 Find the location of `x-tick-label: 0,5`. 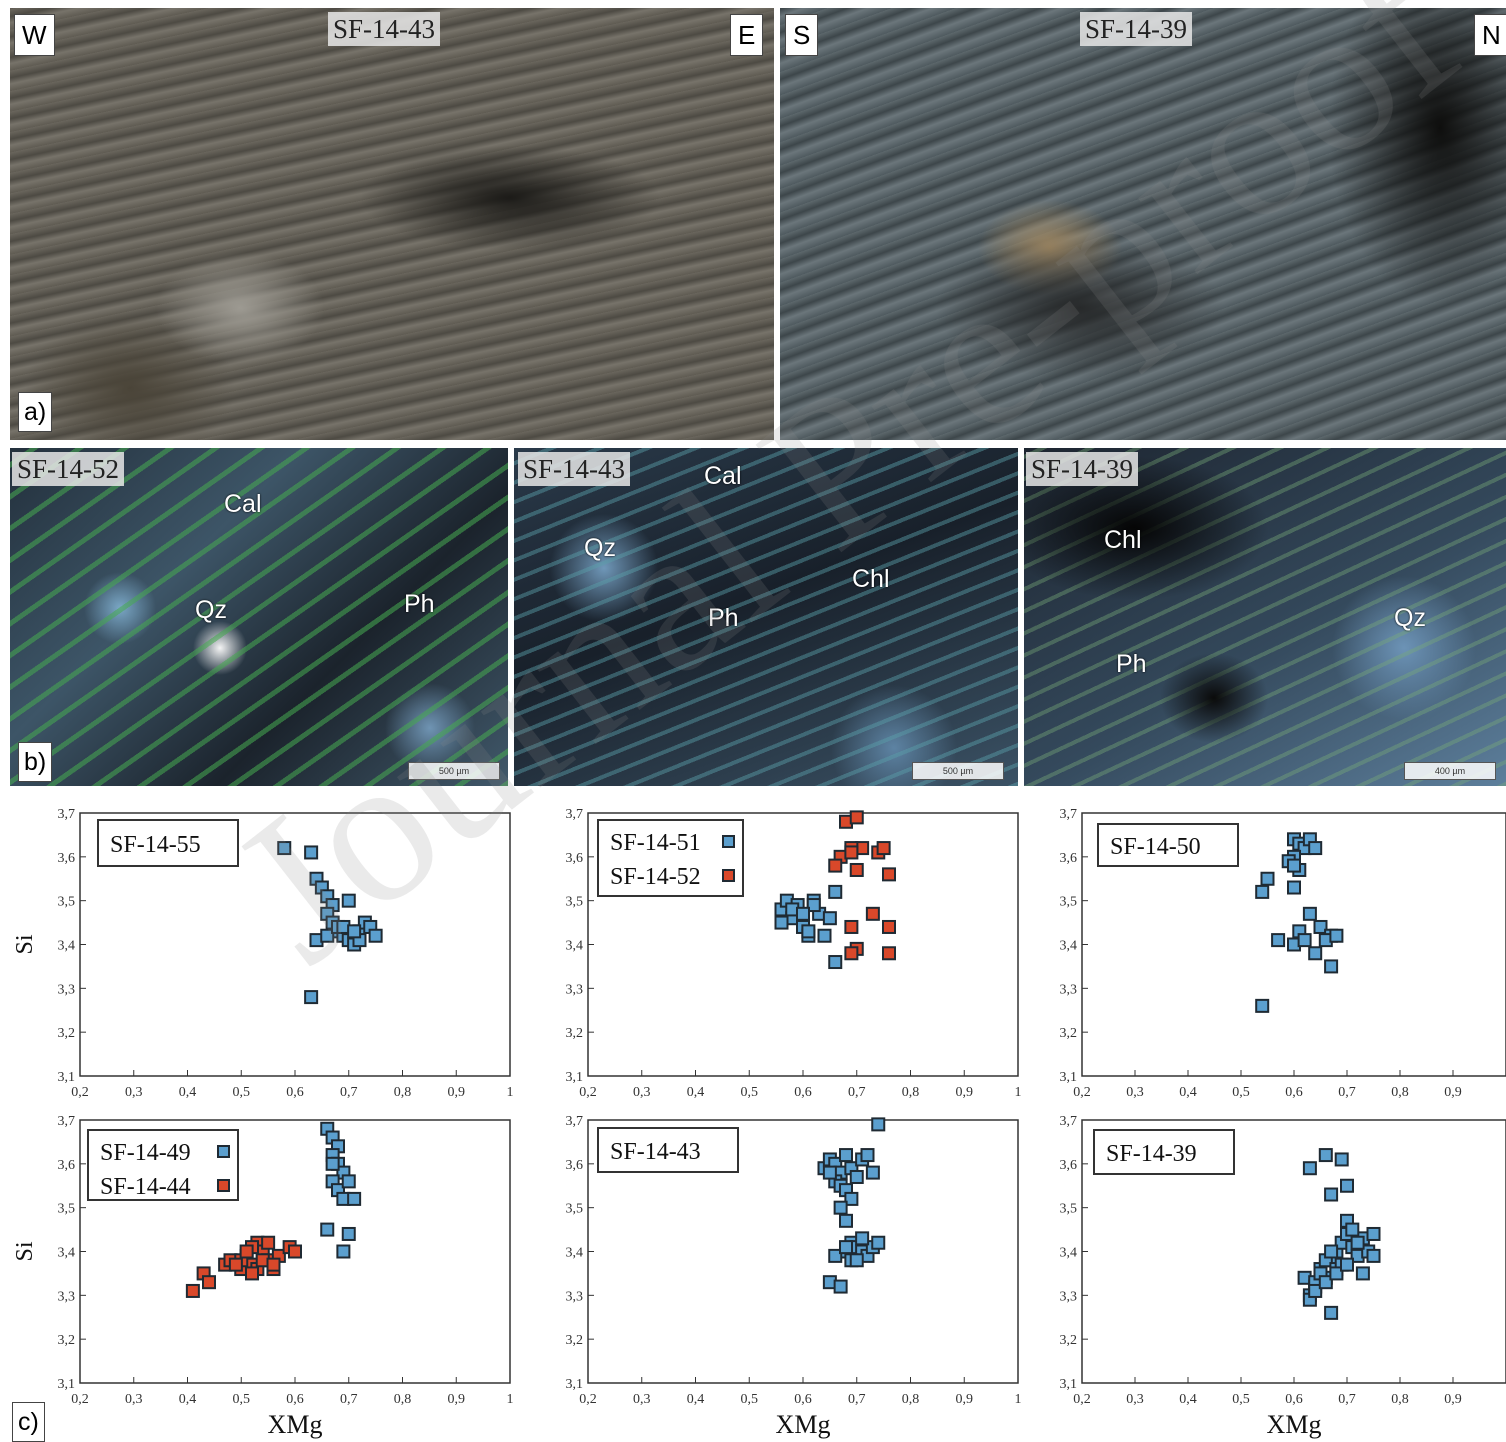

x-tick-label: 0,5 is located at coordinates (242, 1399).